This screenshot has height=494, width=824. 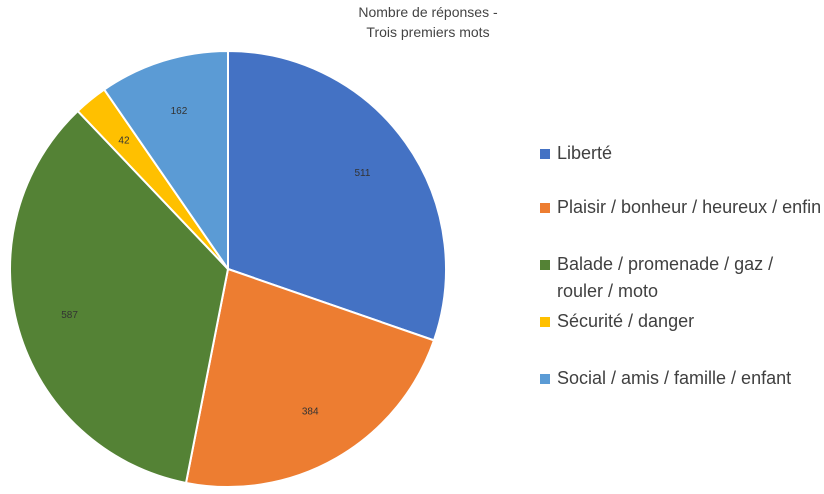 I want to click on data-label-balade: 587, so click(x=69, y=315).